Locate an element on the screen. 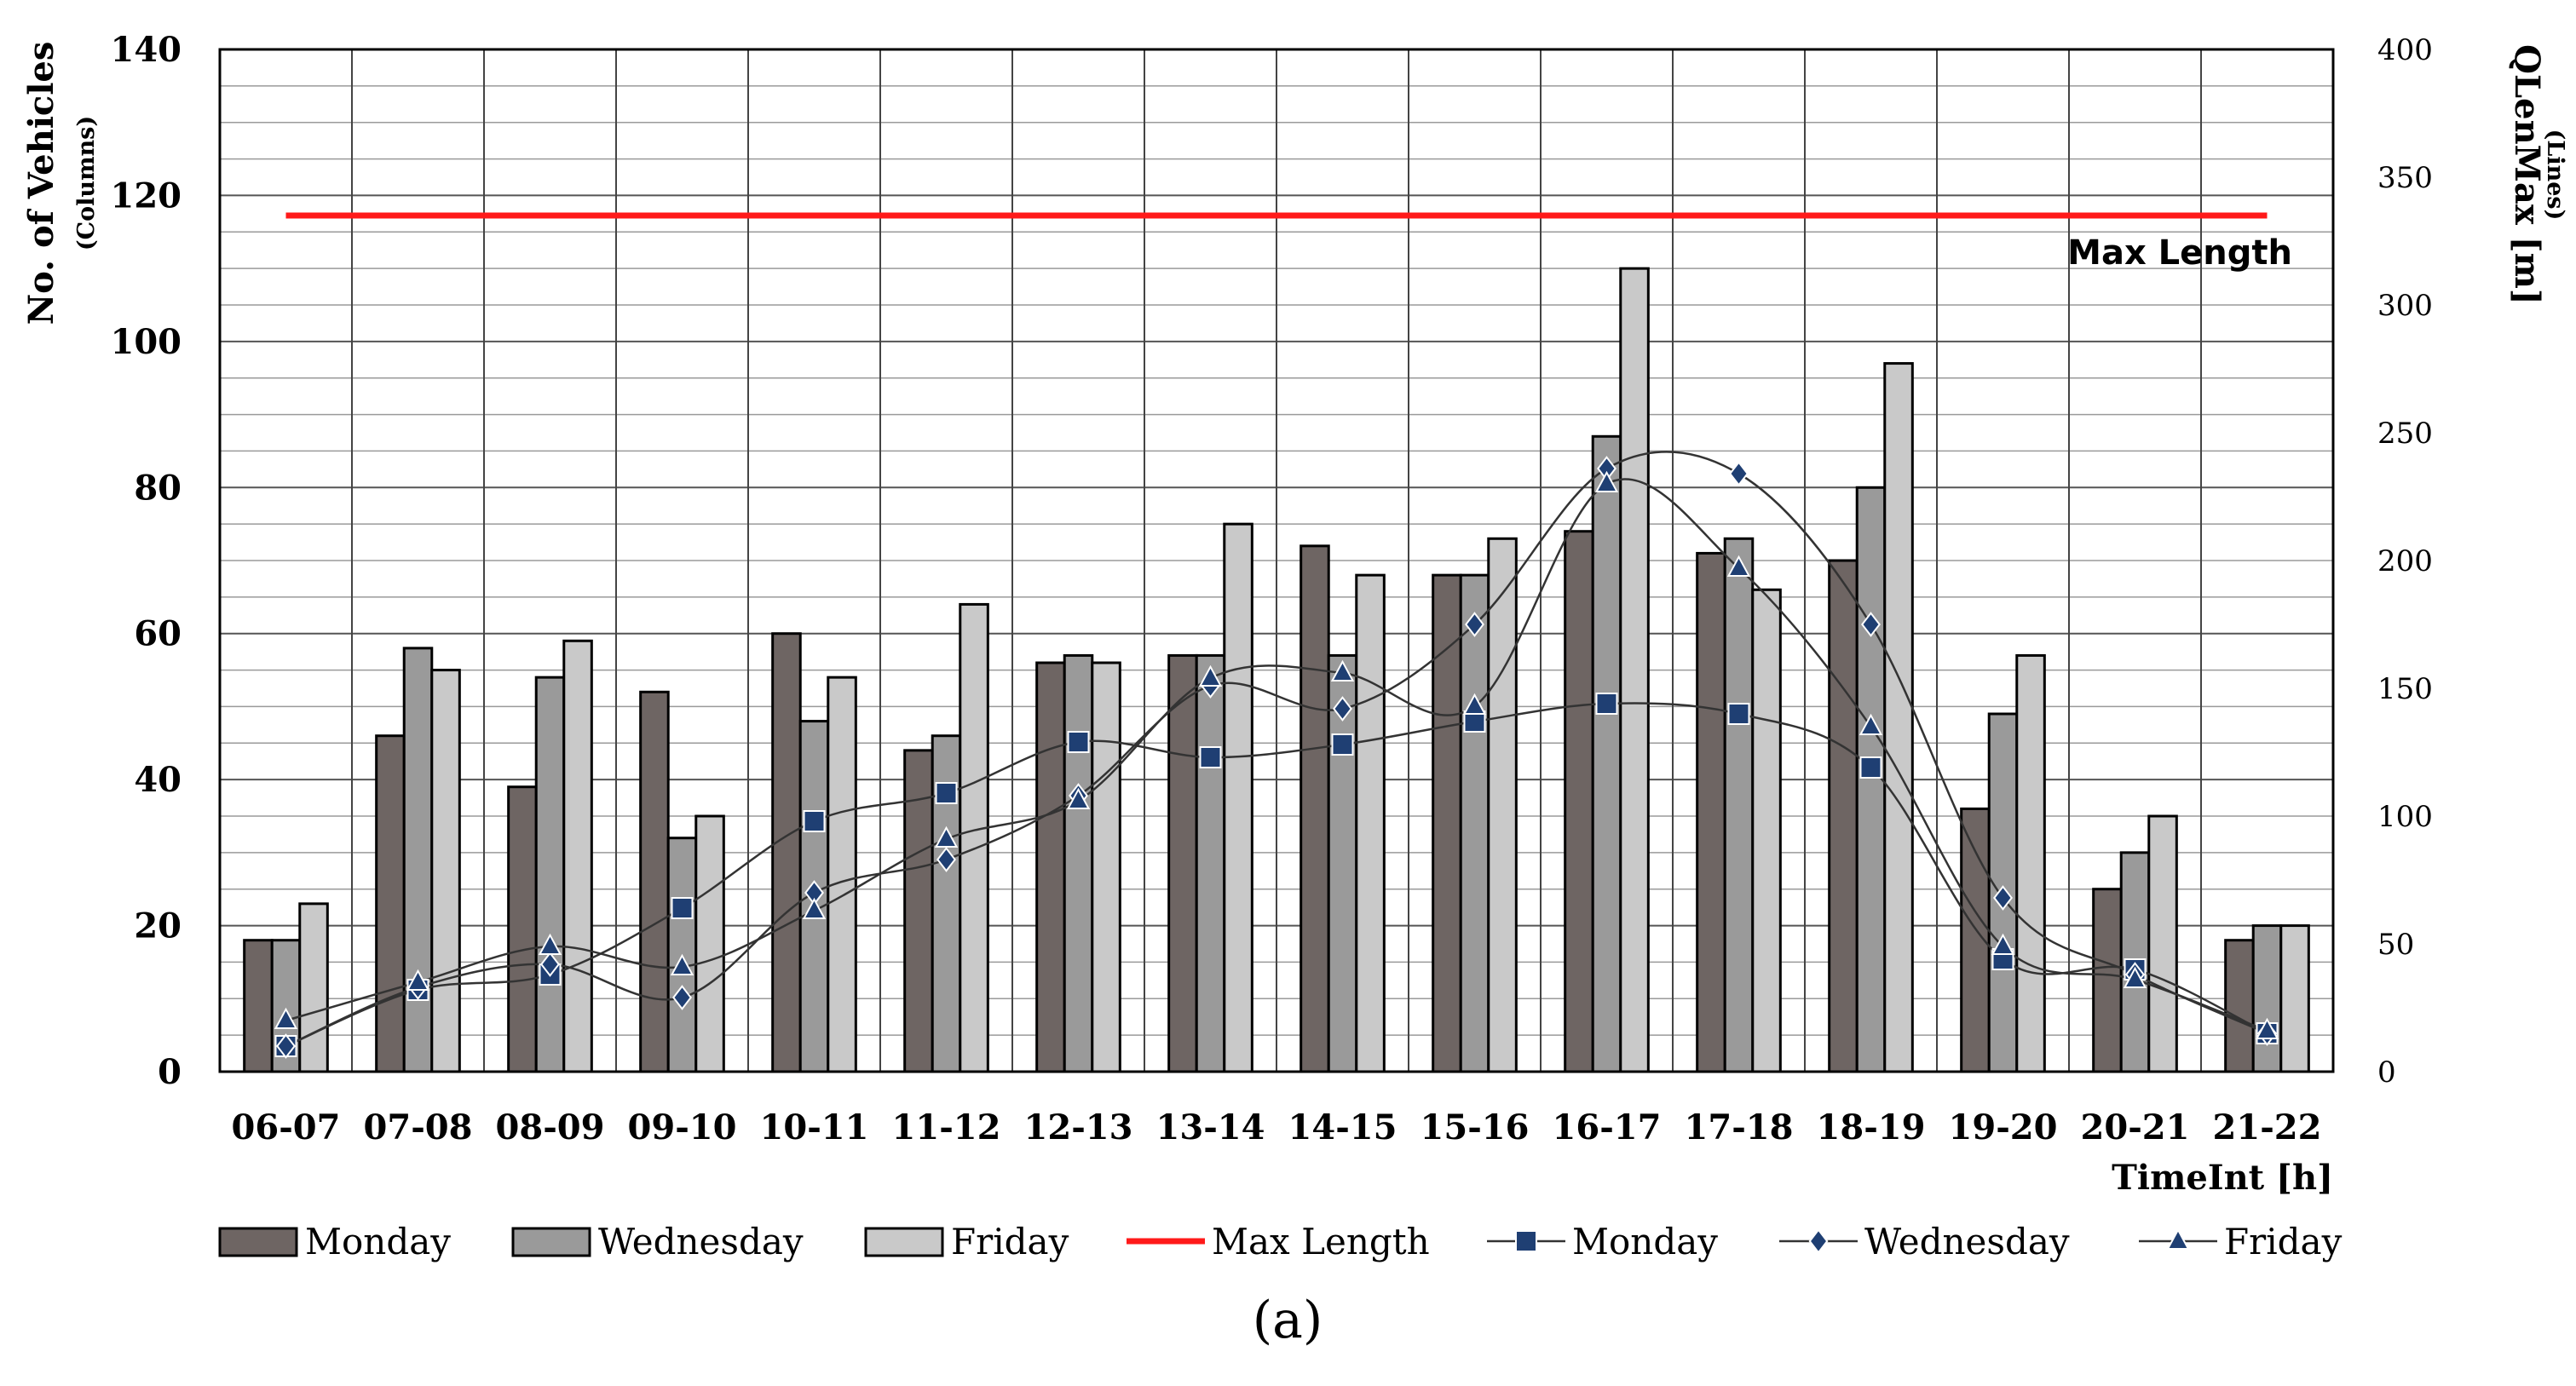  legend-label: Max Length is located at coordinates (1321, 1242).